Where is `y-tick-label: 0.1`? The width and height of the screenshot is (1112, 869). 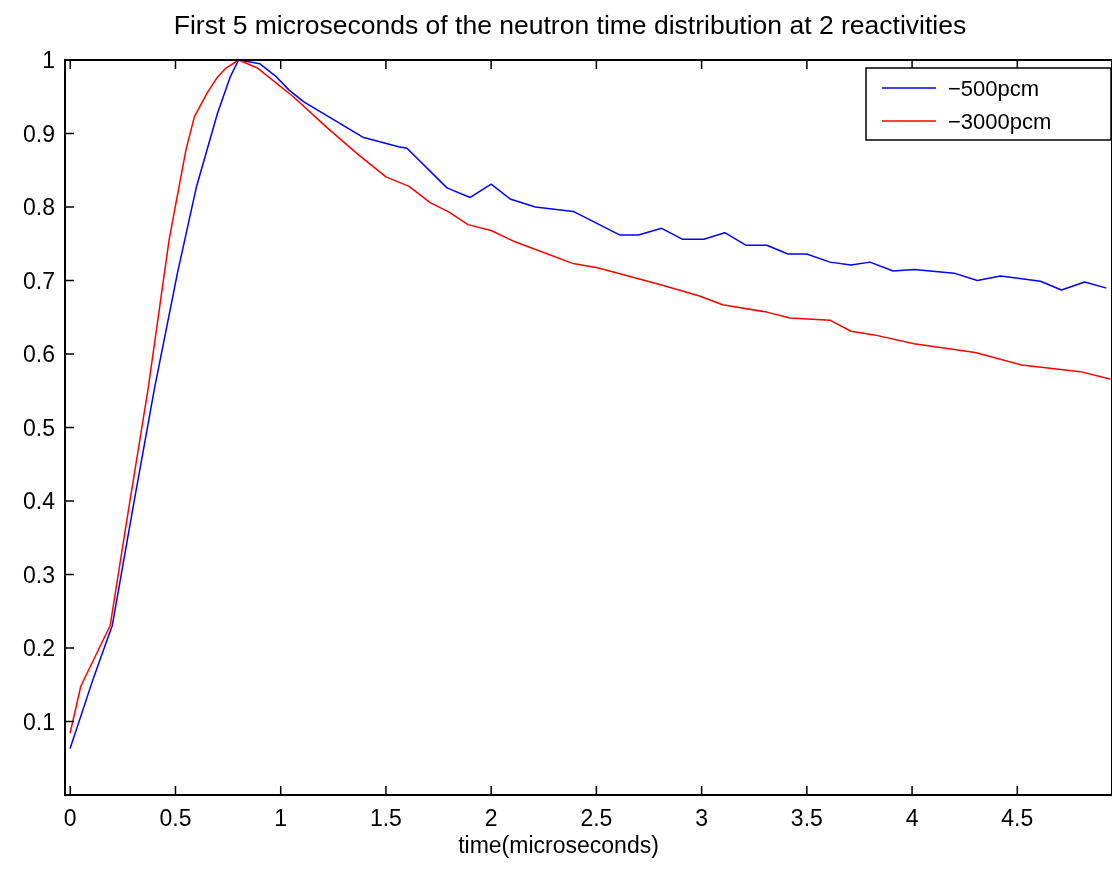
y-tick-label: 0.1 is located at coordinates (39, 721).